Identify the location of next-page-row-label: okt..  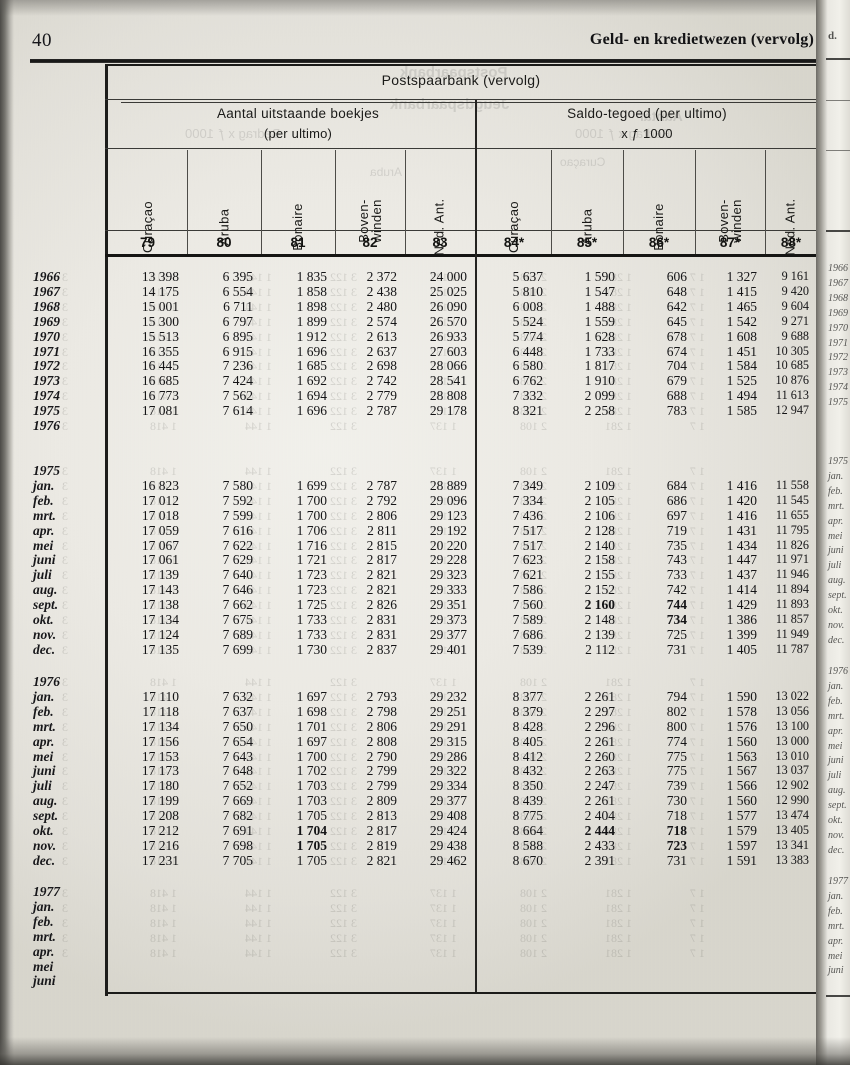
(835, 821).